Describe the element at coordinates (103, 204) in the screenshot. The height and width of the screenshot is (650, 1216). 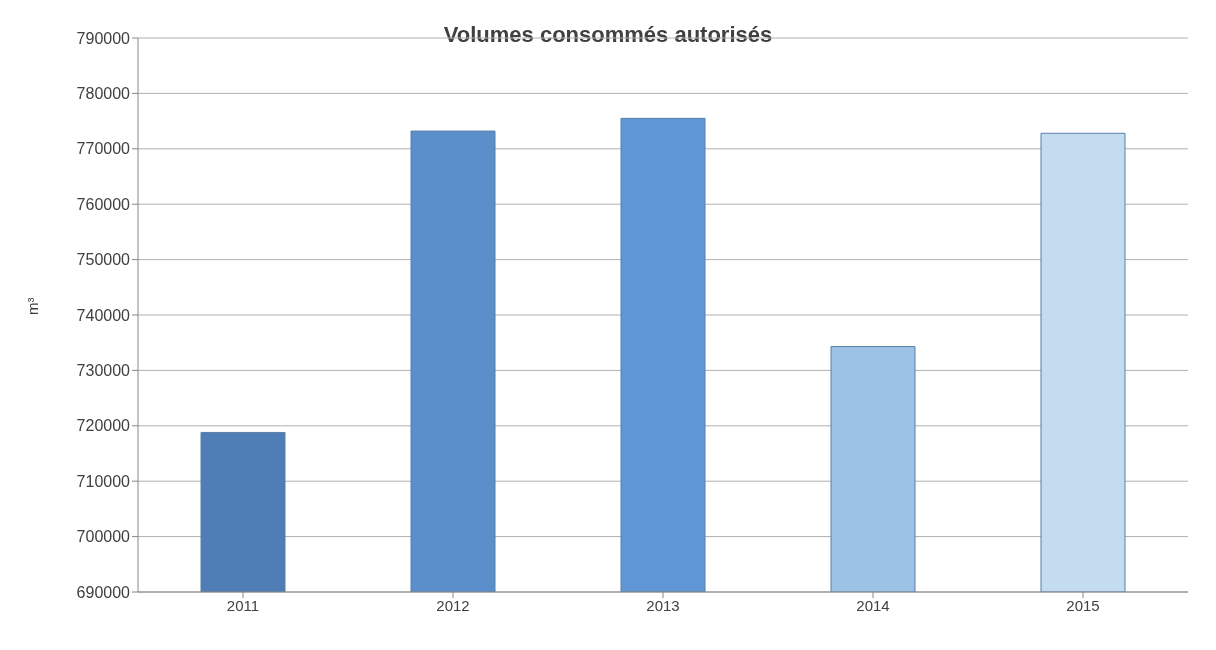
I see `y-tick-label: 760000` at that location.